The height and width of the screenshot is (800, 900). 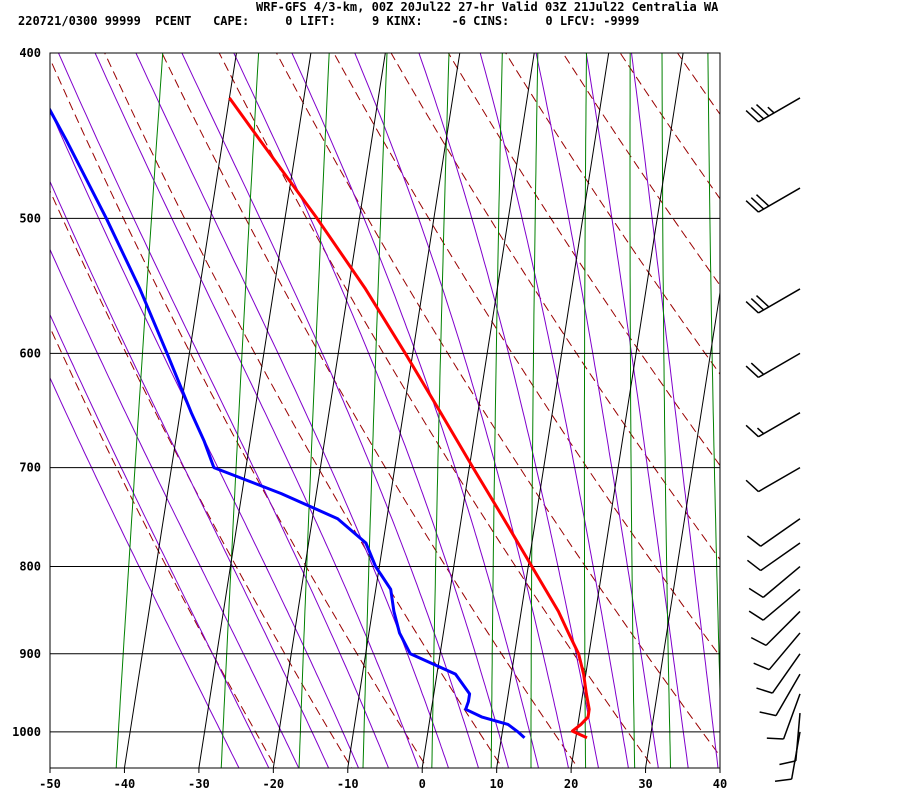 I want to click on y-tick-label: 1000, so click(x=26, y=732).